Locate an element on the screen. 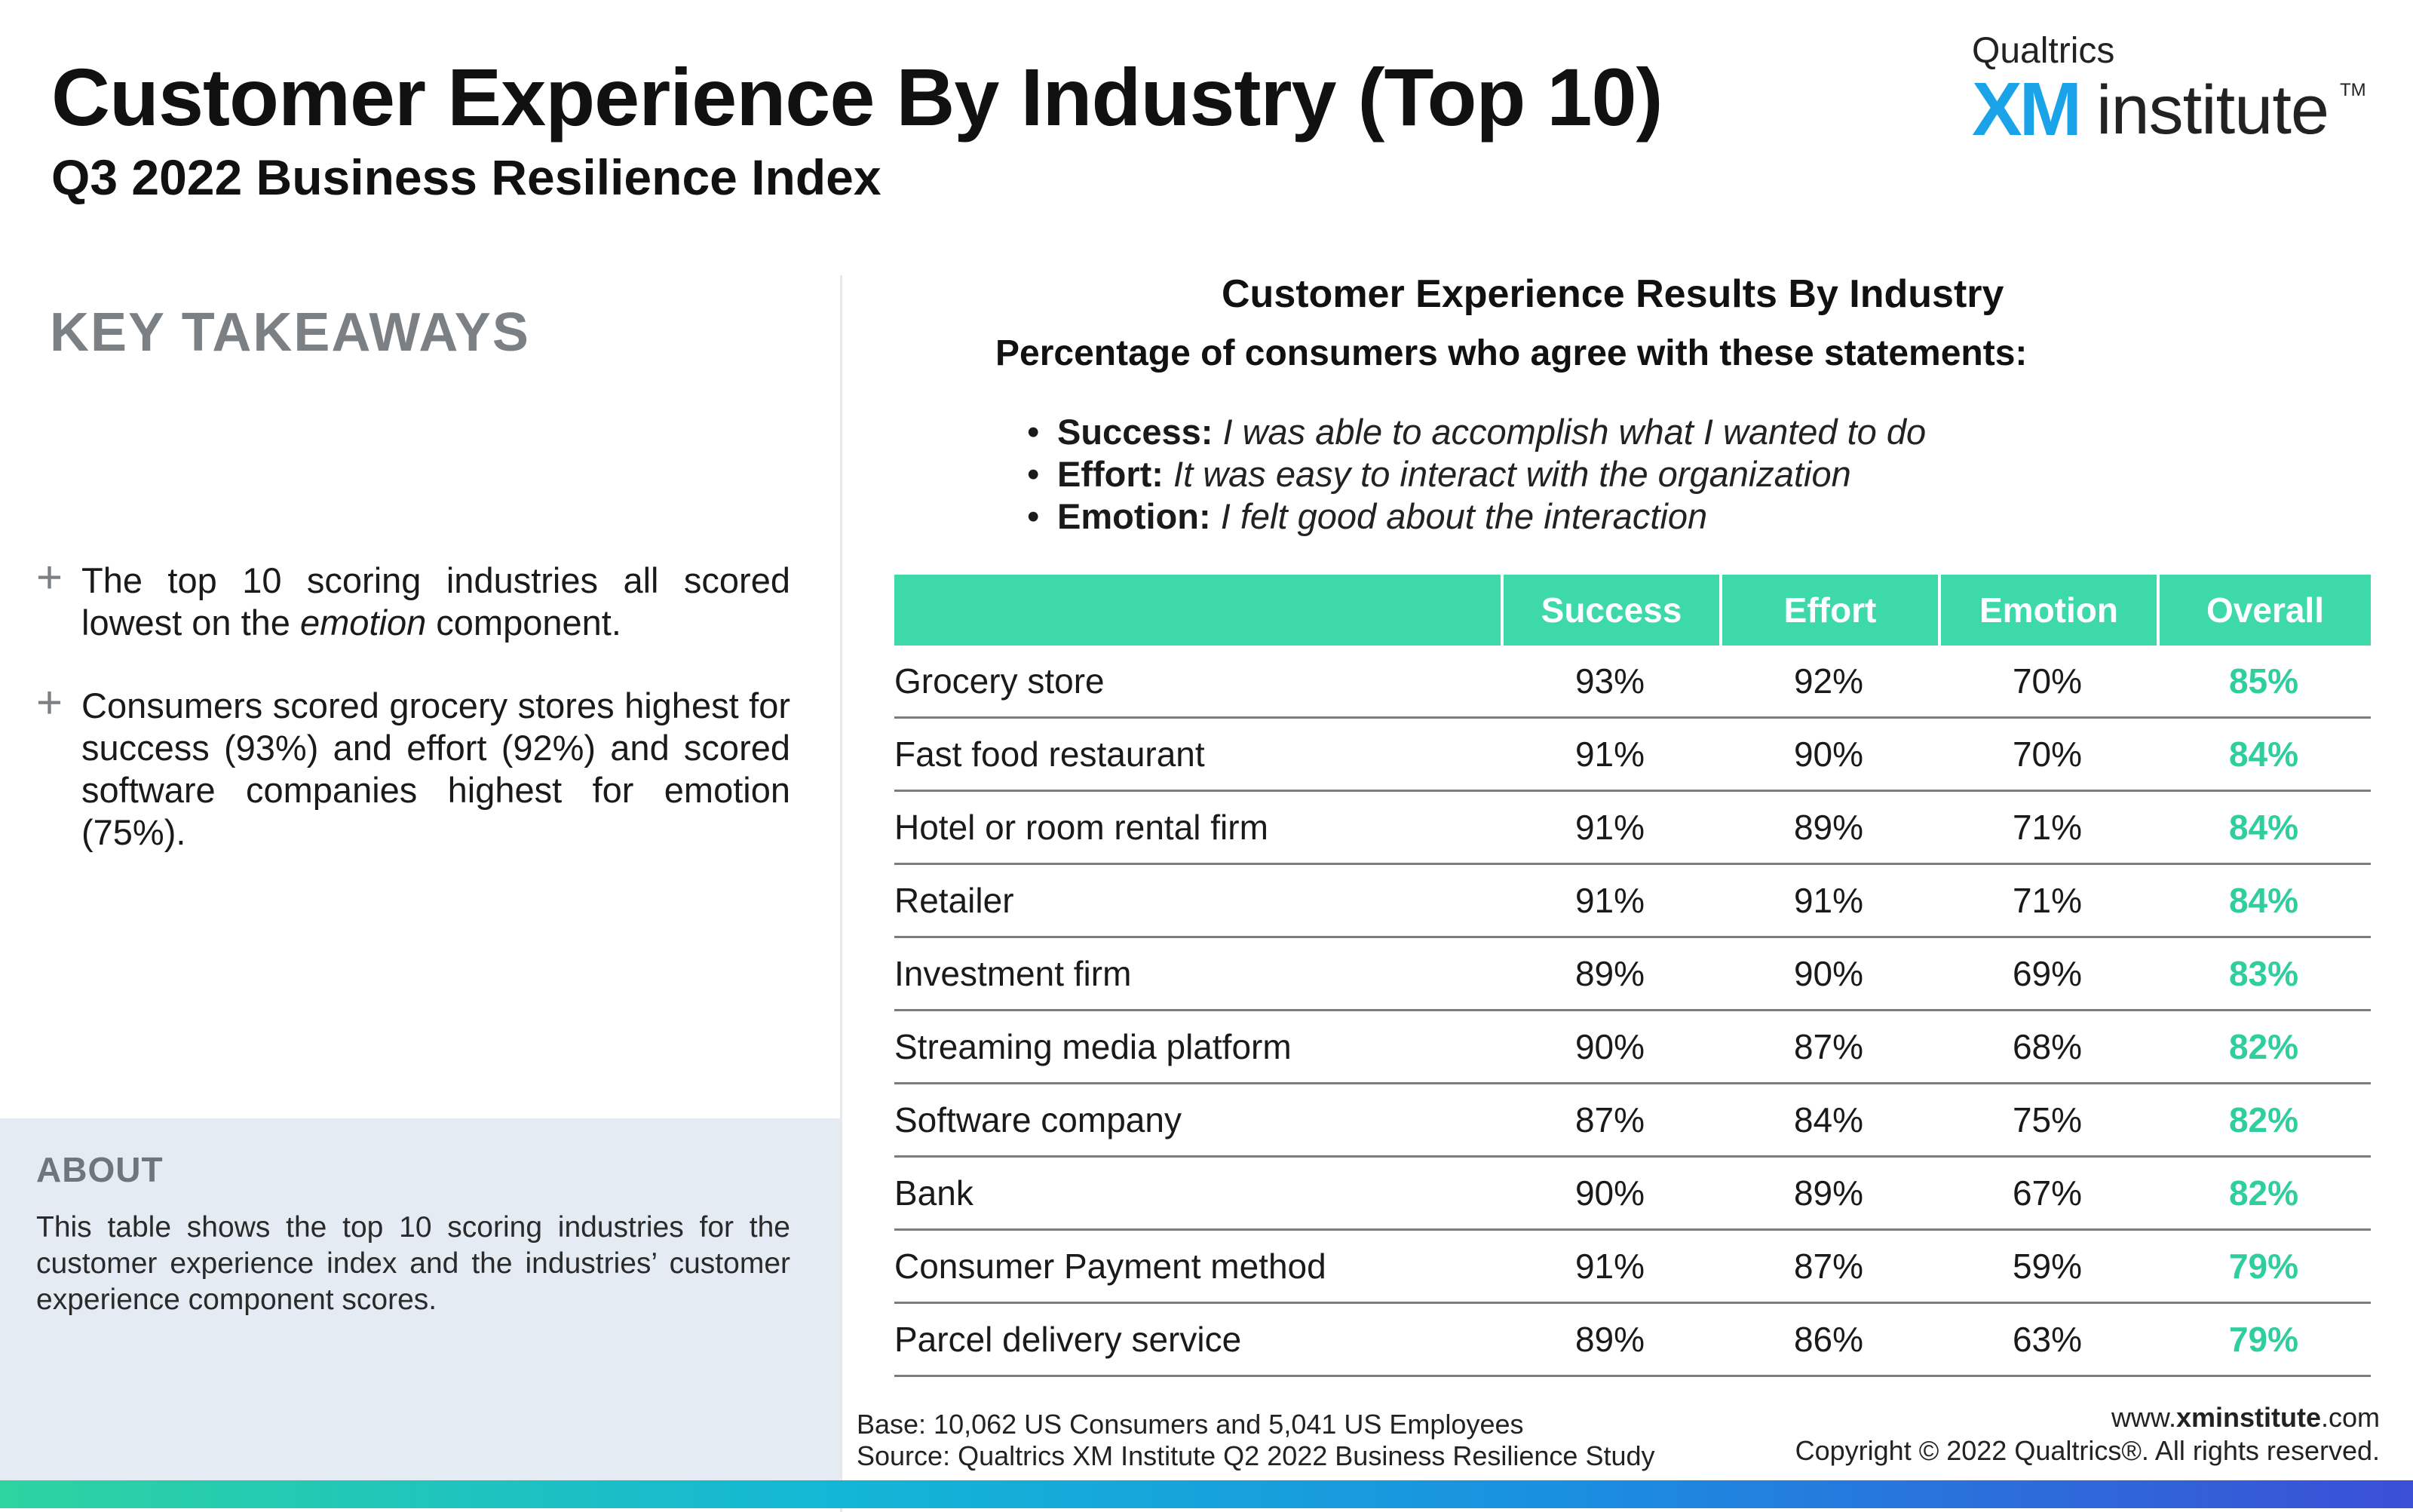 Image resolution: width=2413 pixels, height=1512 pixels. logo-tm-mark: TM is located at coordinates (2353, 90).